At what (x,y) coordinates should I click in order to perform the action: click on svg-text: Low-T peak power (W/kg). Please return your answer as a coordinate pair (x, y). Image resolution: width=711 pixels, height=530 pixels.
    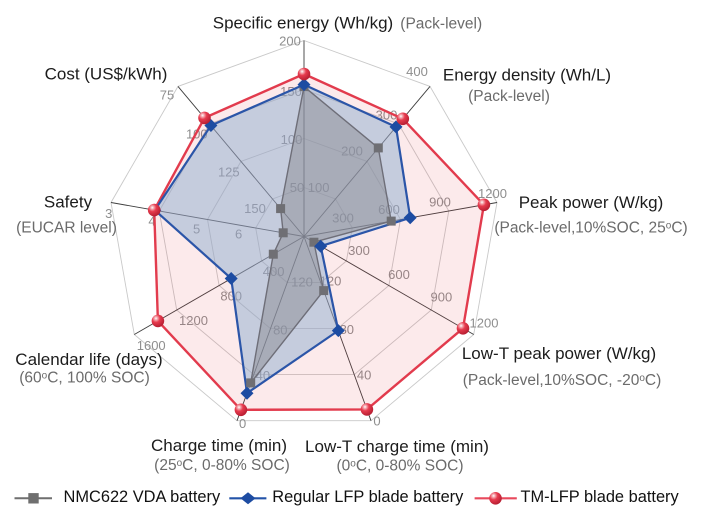
    Looking at the image, I should click on (559, 353).